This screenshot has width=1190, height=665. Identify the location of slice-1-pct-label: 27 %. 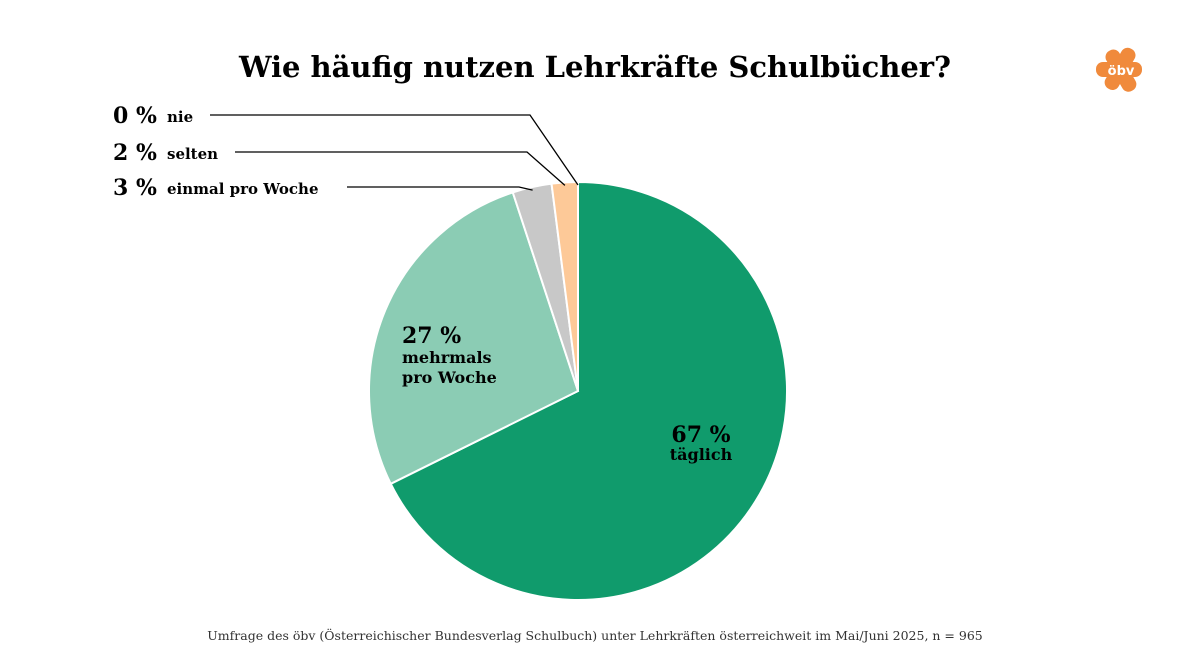
(431, 336).